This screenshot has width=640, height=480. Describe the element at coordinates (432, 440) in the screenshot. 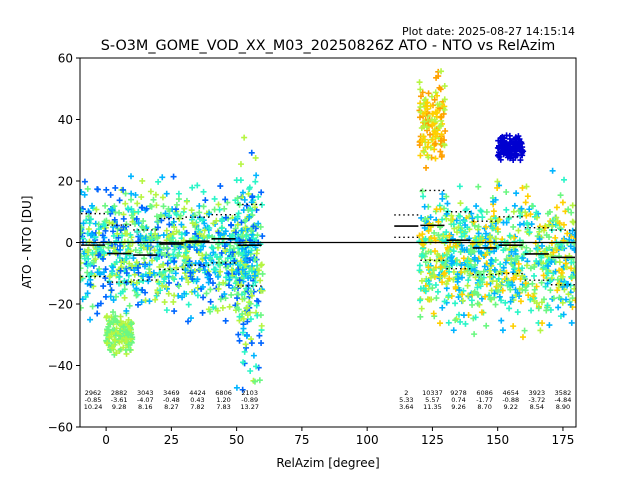

I see `x-tick-label: 125` at that location.